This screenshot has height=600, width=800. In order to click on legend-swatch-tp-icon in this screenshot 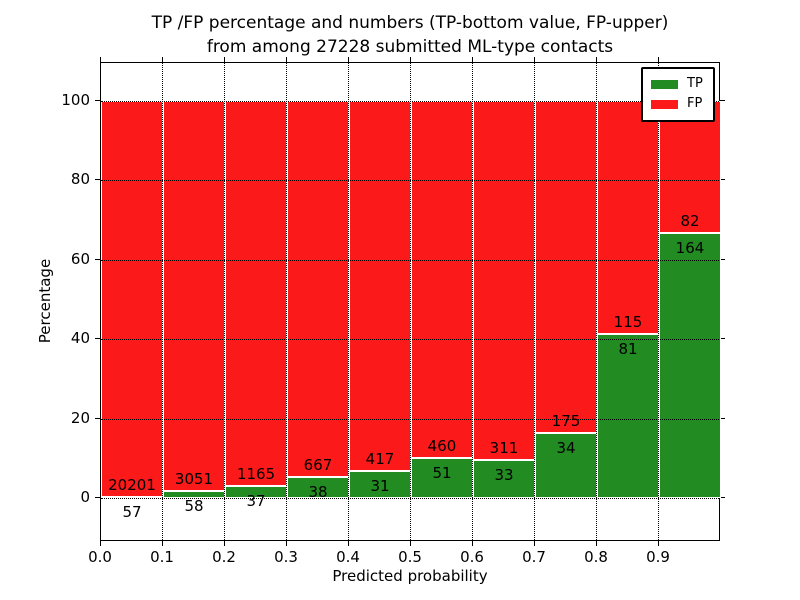, I will do `click(664, 84)`.